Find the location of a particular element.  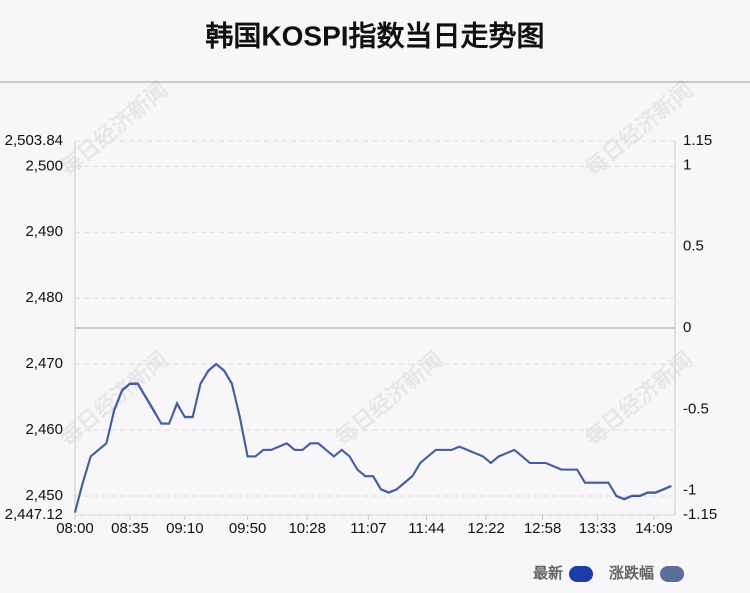

x-tick-label: 10:28 is located at coordinates (307, 528).